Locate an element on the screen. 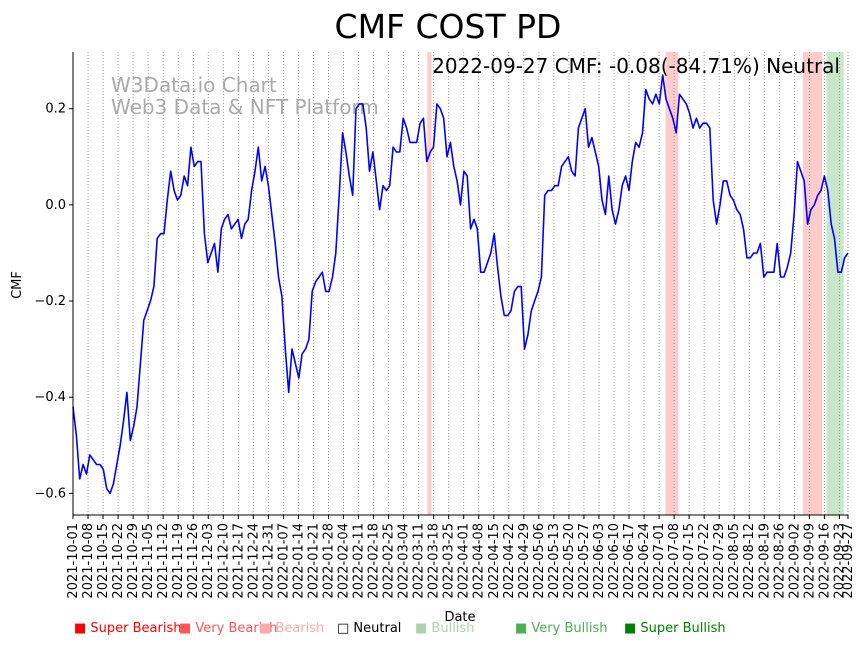 This screenshot has height=646, width=867. x-tick-label: 2022-02-18 is located at coordinates (374, 561).